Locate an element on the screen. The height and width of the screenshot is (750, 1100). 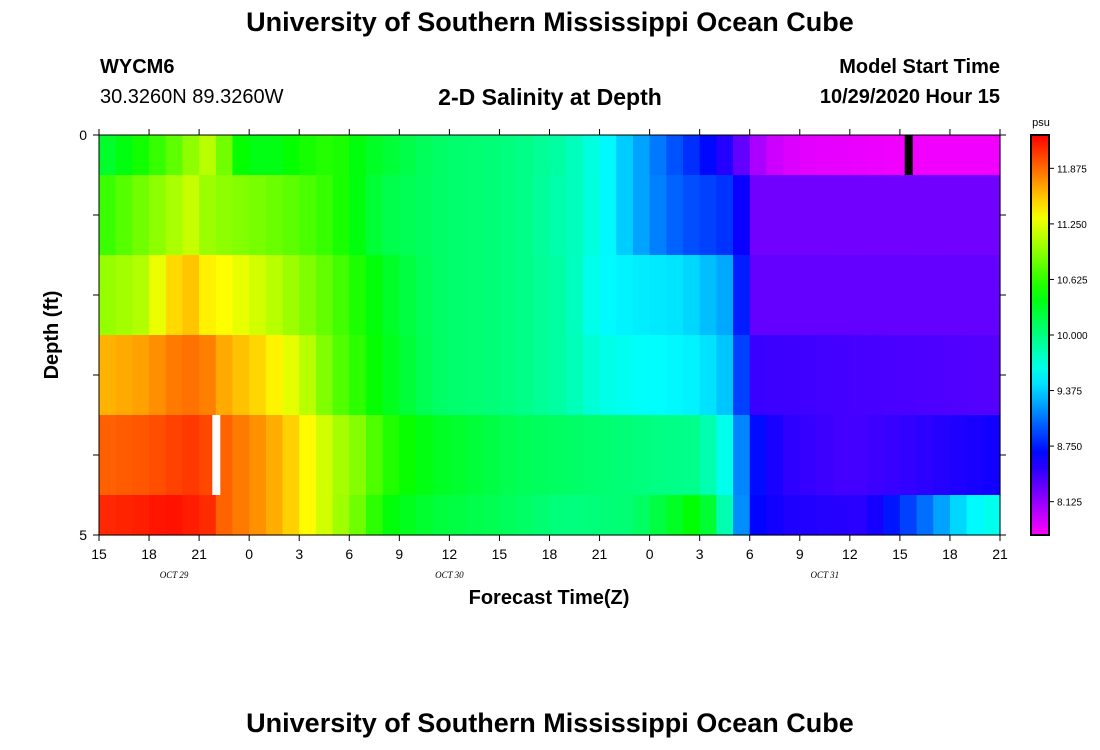
x-tick-label: 0 is located at coordinates (650, 554).